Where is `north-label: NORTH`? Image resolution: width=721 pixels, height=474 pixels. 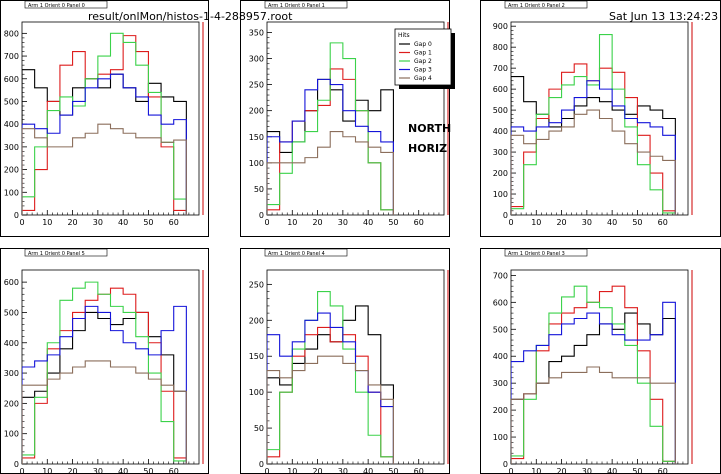 north-label: NORTH is located at coordinates (429, 128).